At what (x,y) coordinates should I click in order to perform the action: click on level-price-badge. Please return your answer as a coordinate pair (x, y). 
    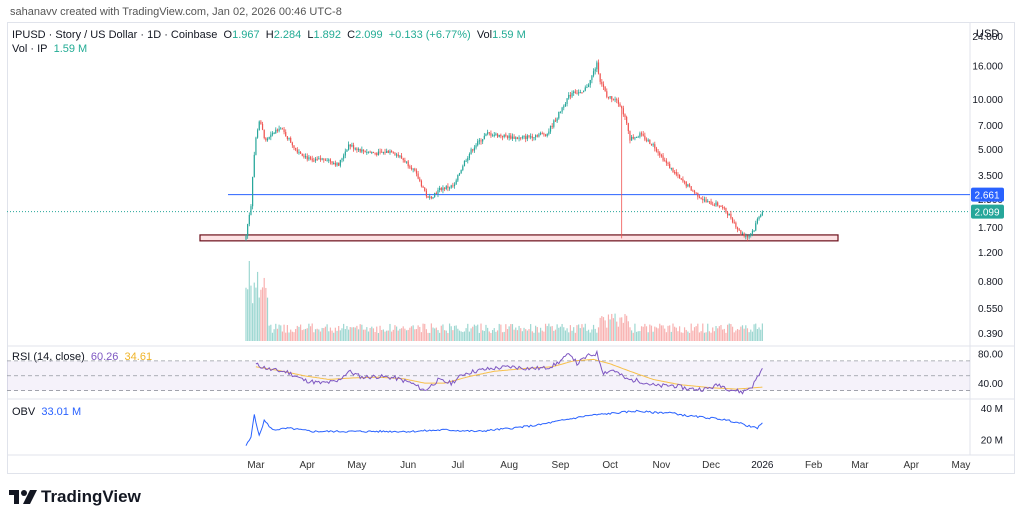
    Looking at the image, I should click on (987, 194).